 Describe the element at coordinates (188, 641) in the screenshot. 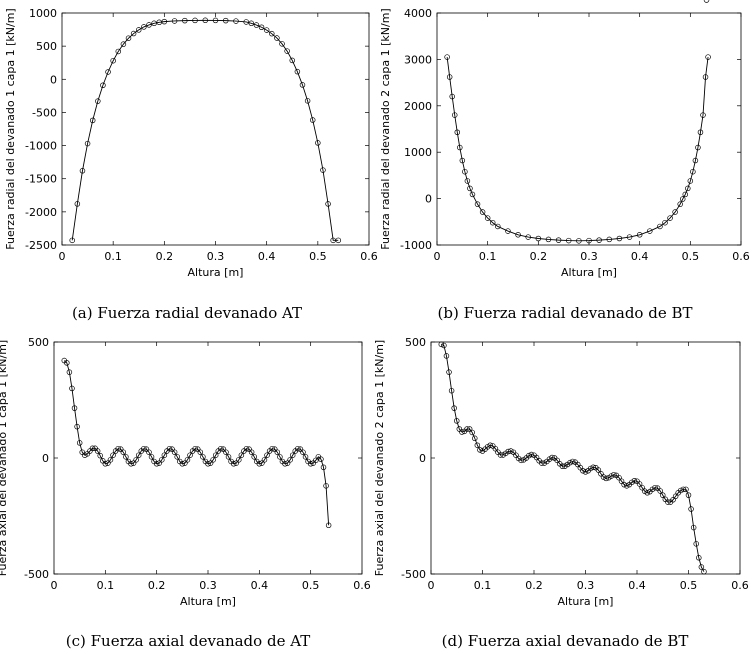

I see `panel-caption: (c) Fuerza axial devanado de AT` at that location.